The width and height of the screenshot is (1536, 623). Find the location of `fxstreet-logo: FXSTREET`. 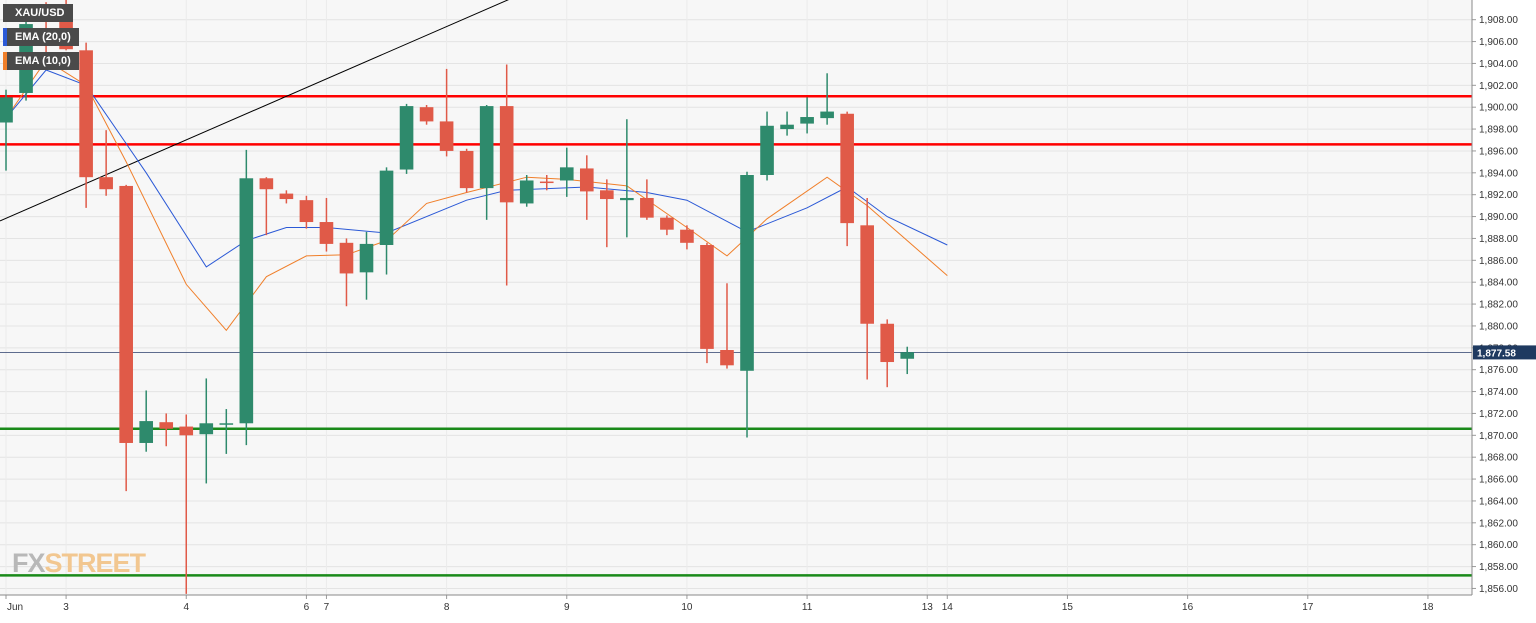

fxstreet-logo: FXSTREET is located at coordinates (79, 563).